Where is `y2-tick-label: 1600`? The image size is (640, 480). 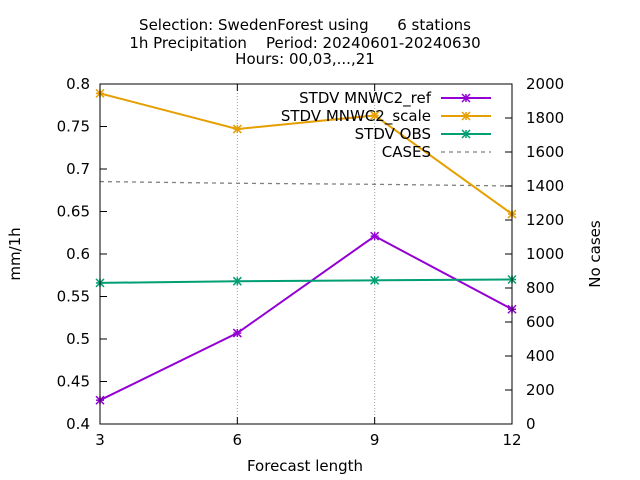 y2-tick-label: 1600 is located at coordinates (545, 152).